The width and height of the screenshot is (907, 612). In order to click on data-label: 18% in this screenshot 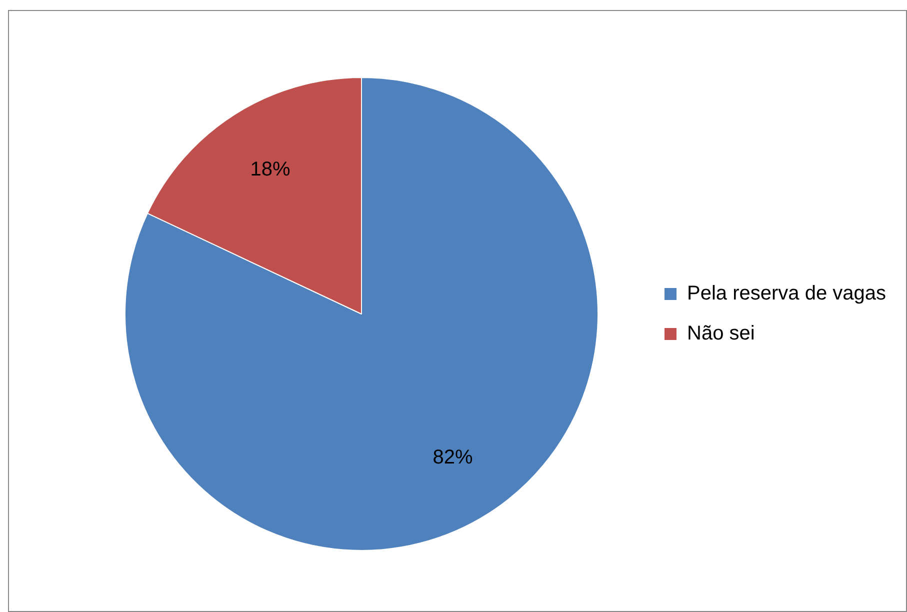, I will do `click(270, 169)`.